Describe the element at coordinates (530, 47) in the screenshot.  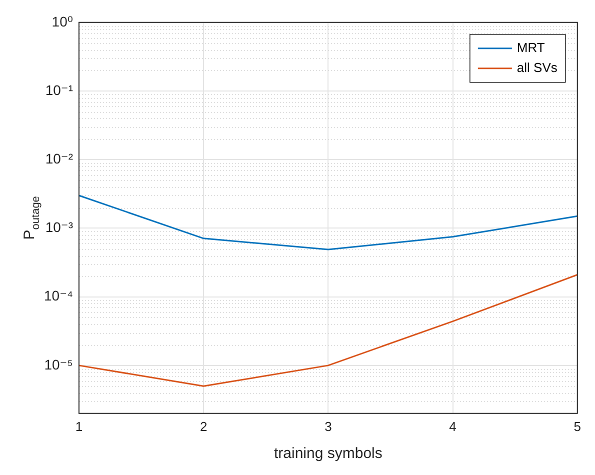
I see `legend-label: MRT` at that location.